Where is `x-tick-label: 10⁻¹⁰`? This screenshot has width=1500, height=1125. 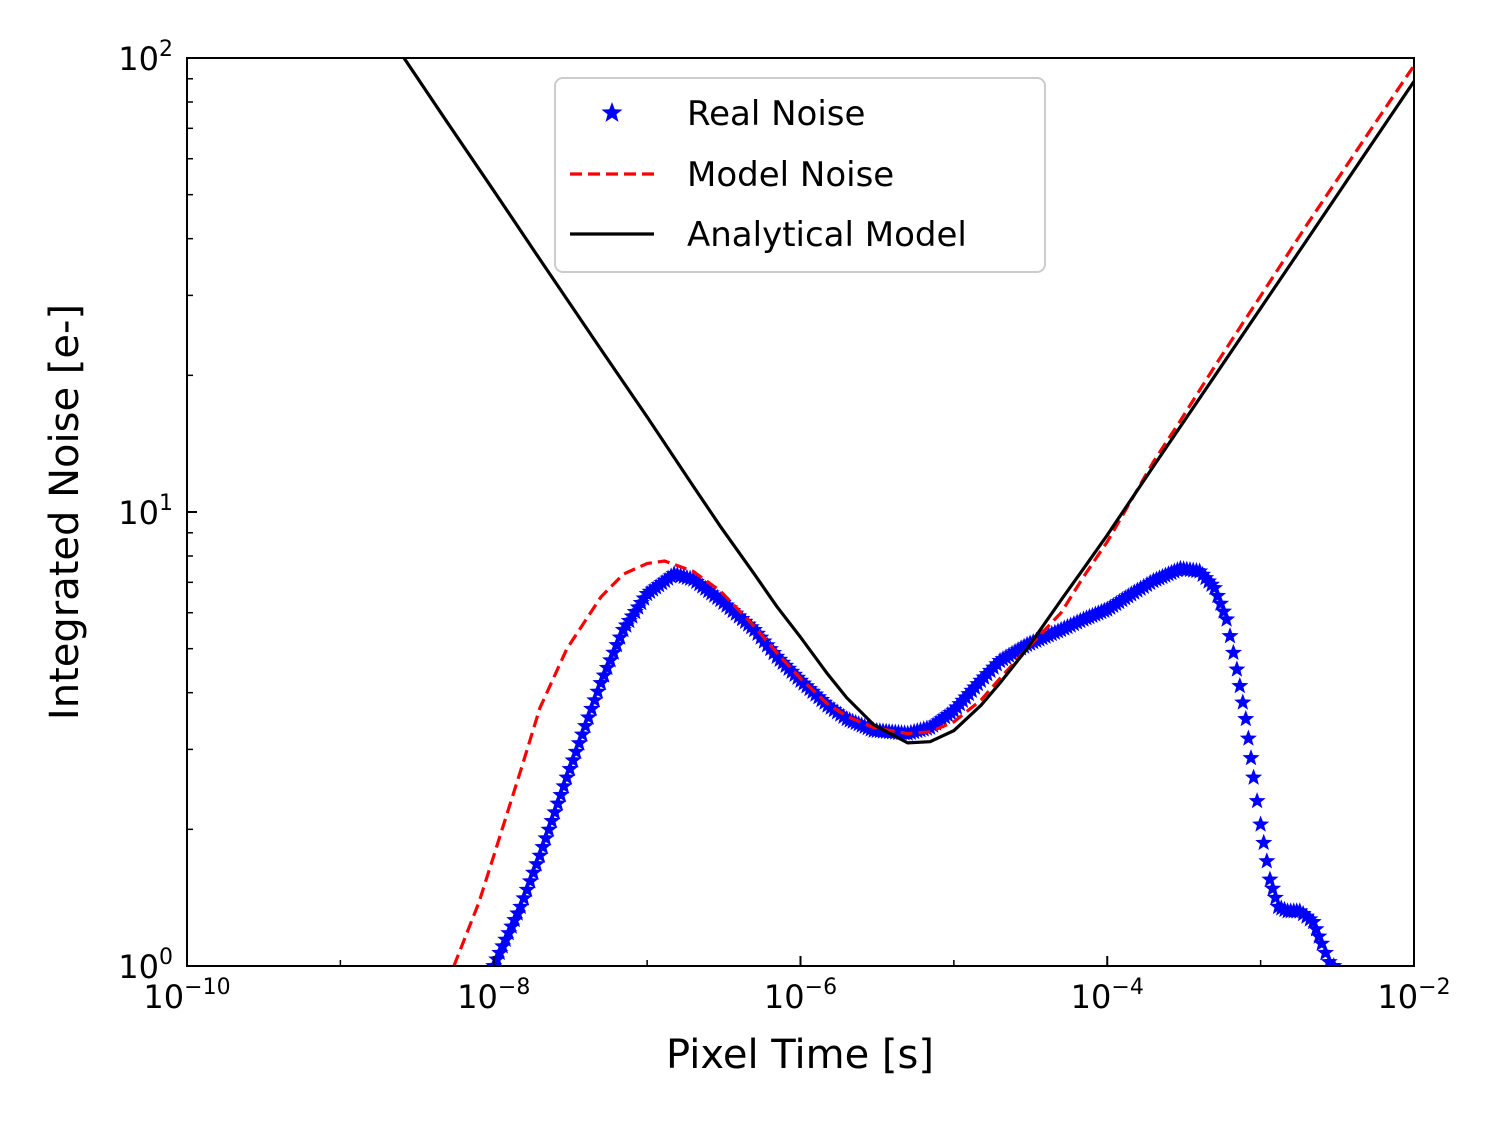
x-tick-label: 10⁻¹⁰ is located at coordinates (186, 995).